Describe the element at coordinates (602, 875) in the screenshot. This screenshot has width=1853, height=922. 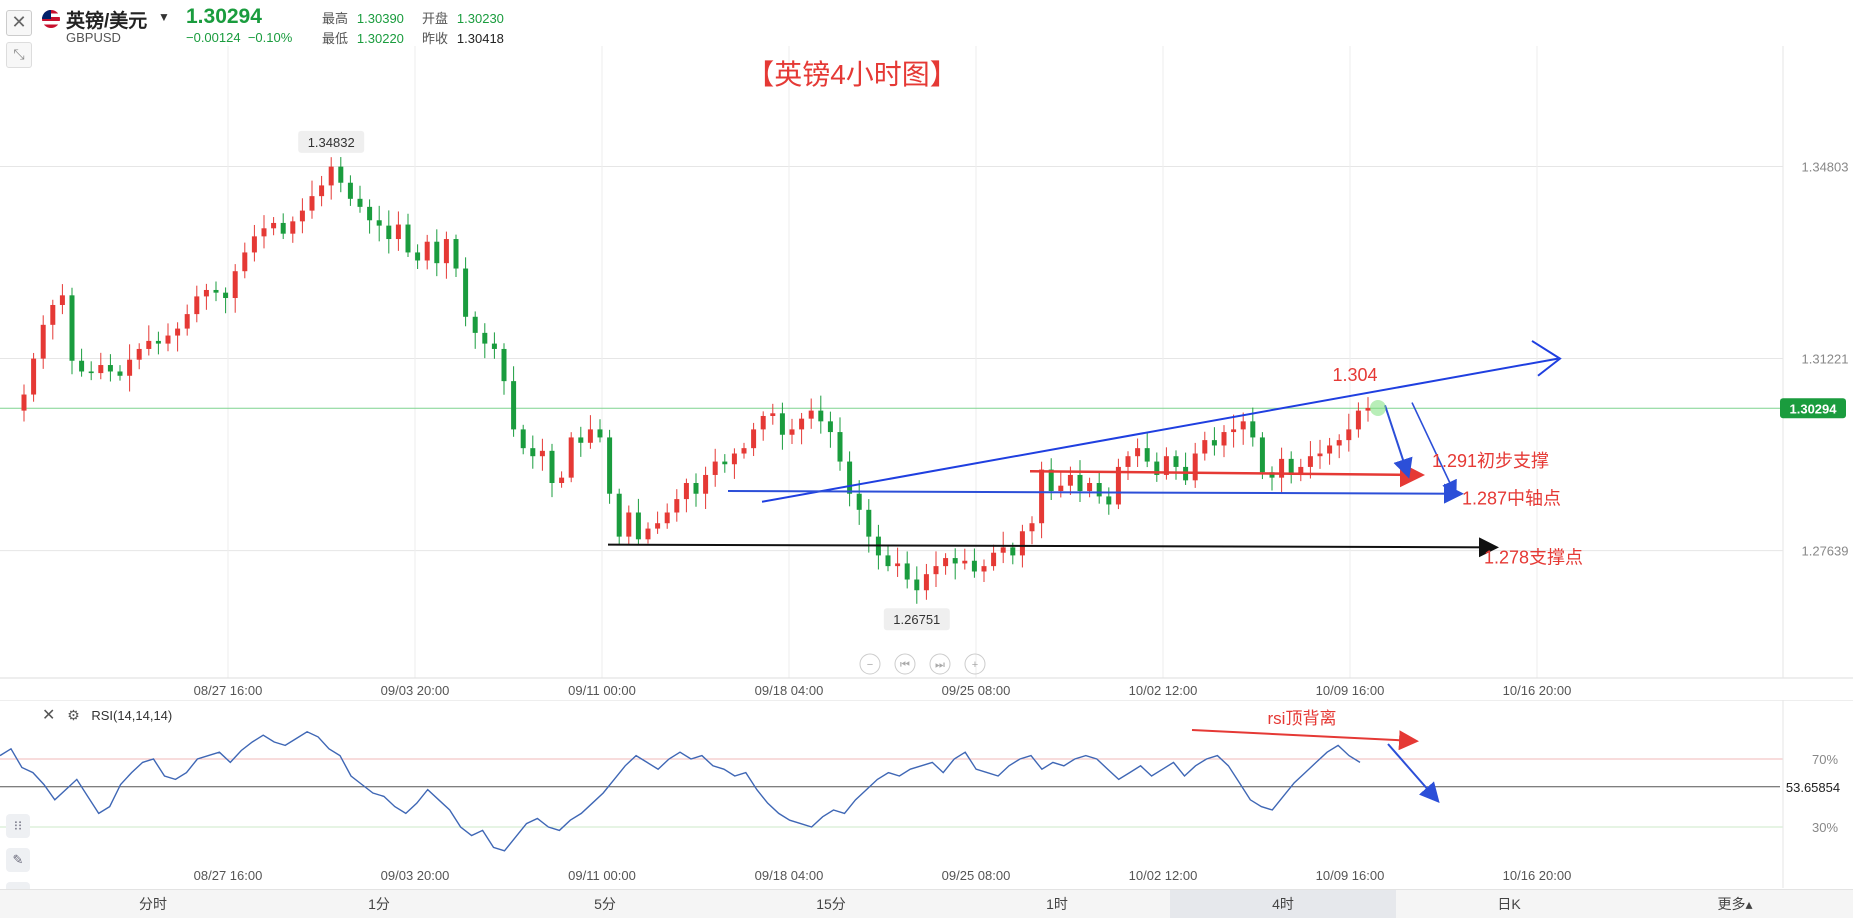
I see `rsi-x-tick-label: 09/11 00:00` at that location.